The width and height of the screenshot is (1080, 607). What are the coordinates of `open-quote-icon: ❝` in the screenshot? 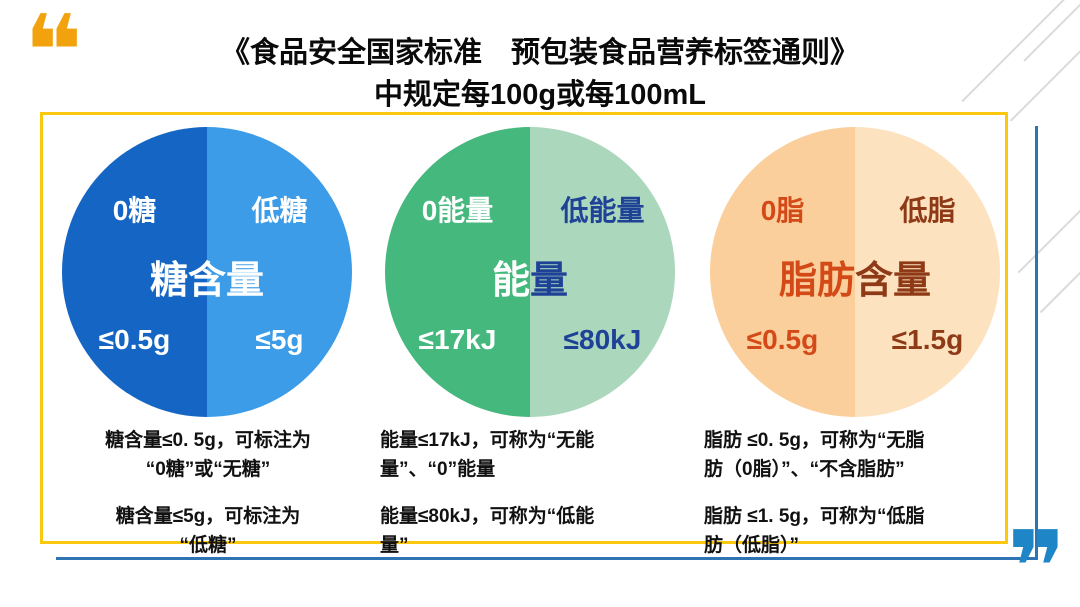 It's located at (53, 55).